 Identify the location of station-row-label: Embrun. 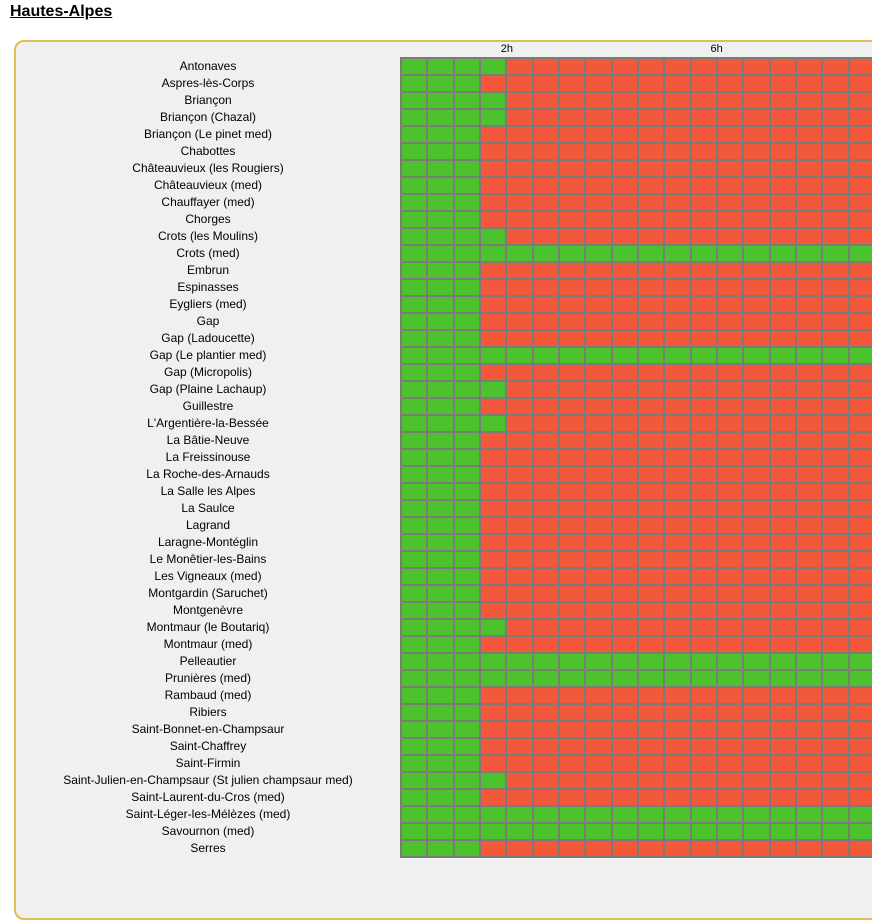
(208, 270).